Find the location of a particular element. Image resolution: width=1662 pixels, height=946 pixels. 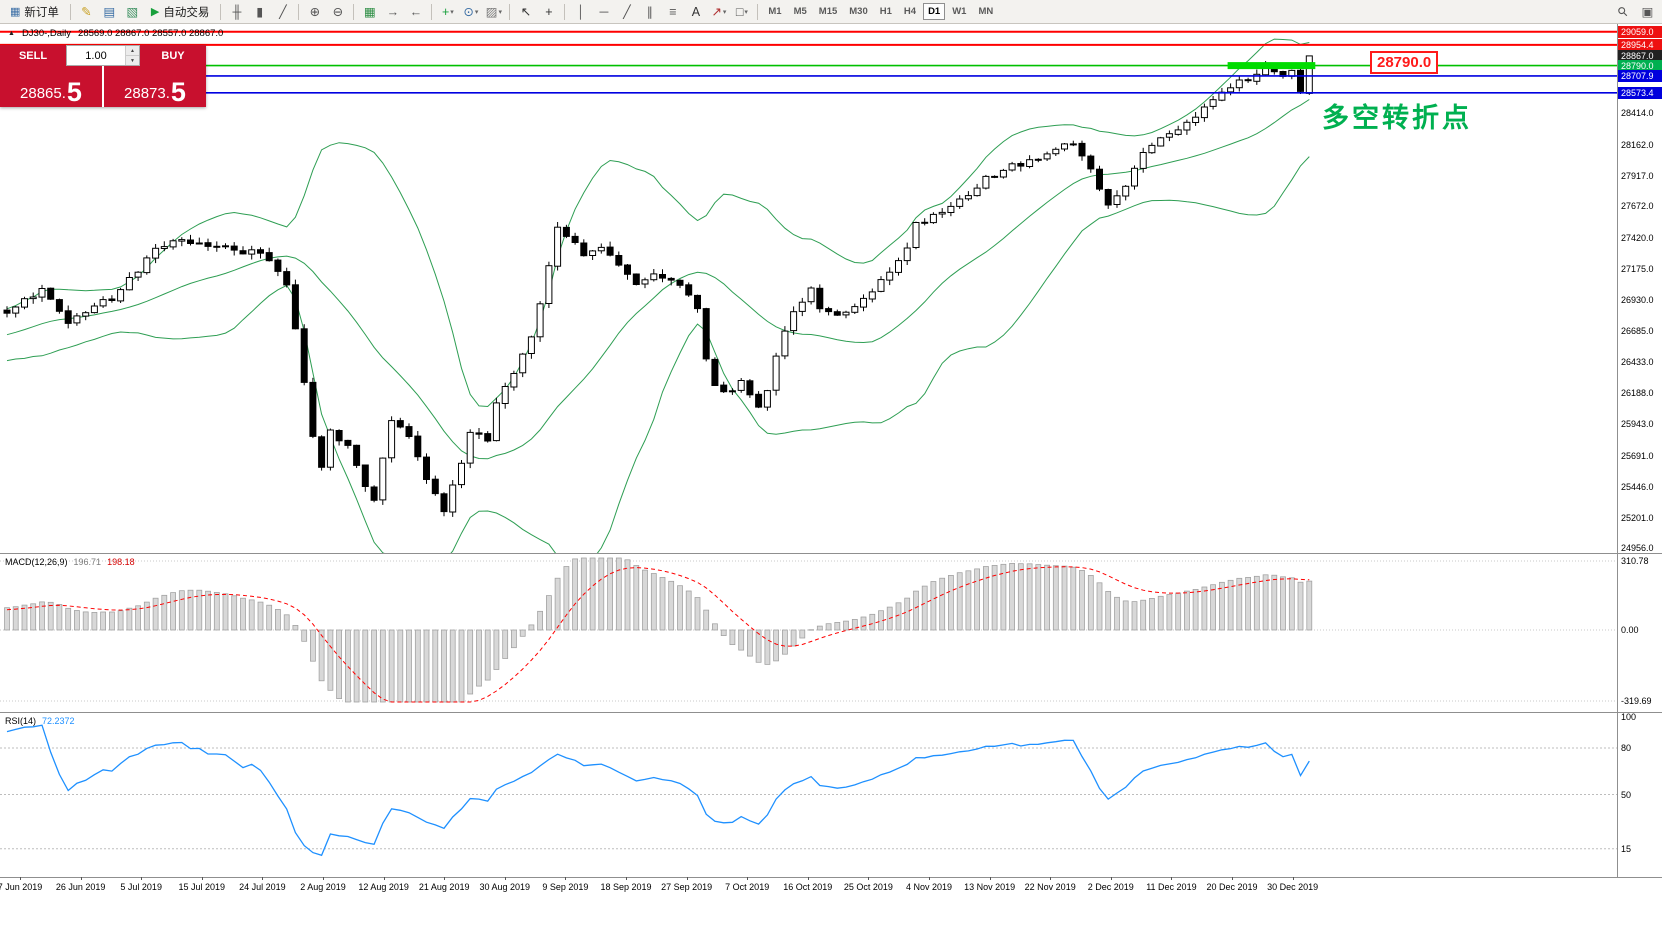

tile-windows-icon: ▦ is located at coordinates (369, 12).